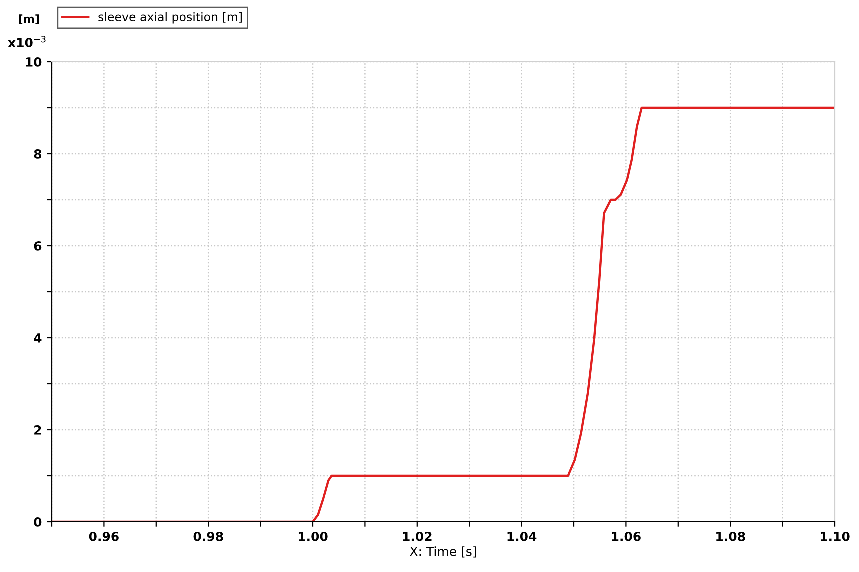 The image size is (859, 572). What do you see at coordinates (34, 62) in the screenshot?
I see `y-tick-label: 10` at bounding box center [34, 62].